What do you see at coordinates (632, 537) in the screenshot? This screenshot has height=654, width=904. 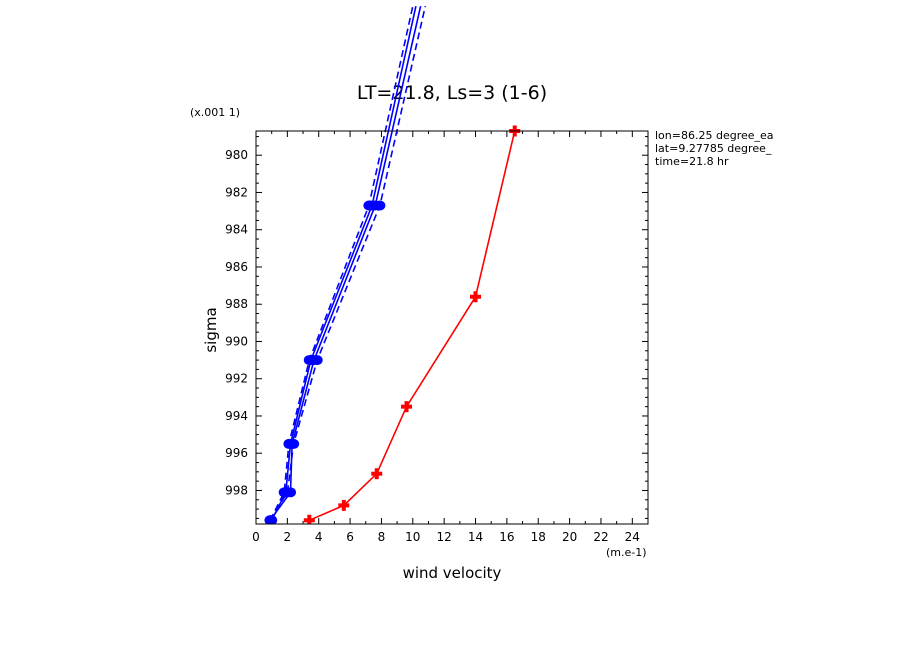 I see `x-tick-label: 24` at bounding box center [632, 537].